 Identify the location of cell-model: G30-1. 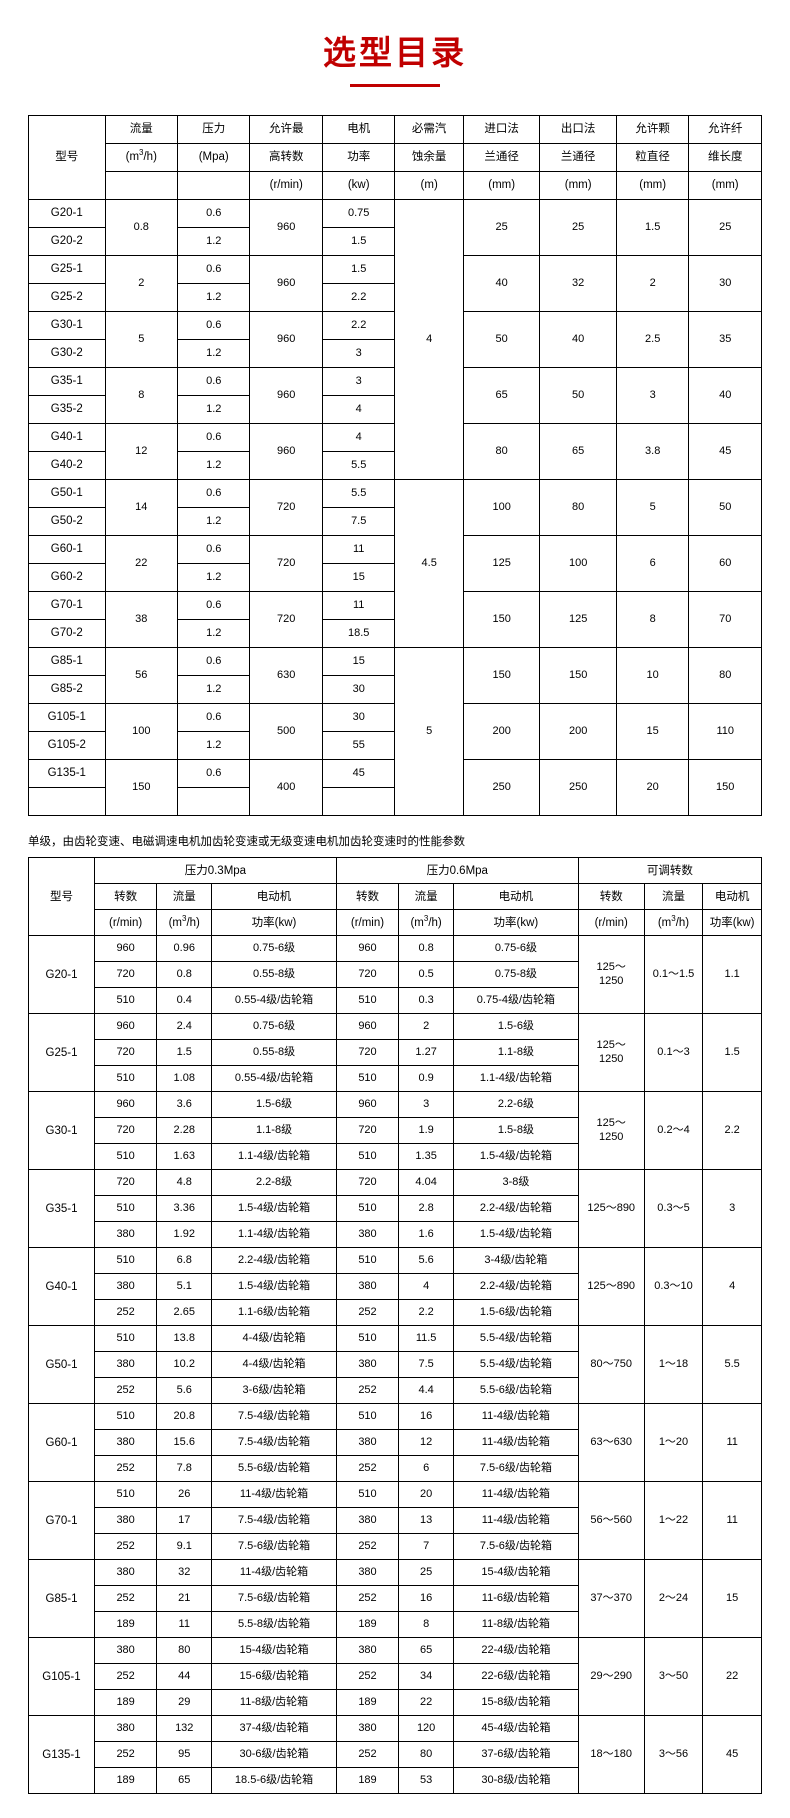
(61, 1131).